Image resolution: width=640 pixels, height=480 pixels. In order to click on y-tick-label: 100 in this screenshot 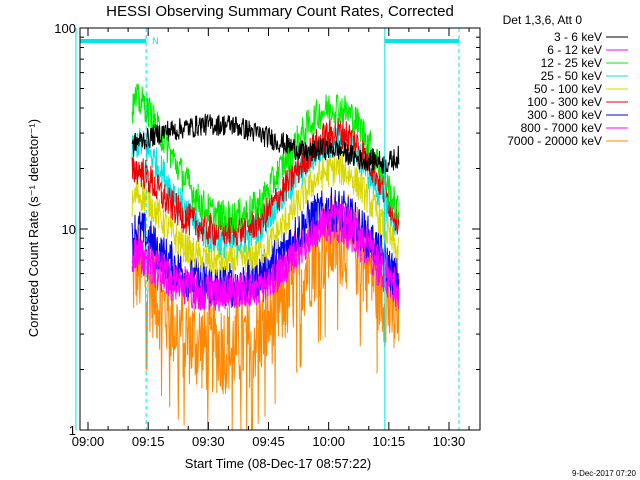, I will do `click(65, 28)`.